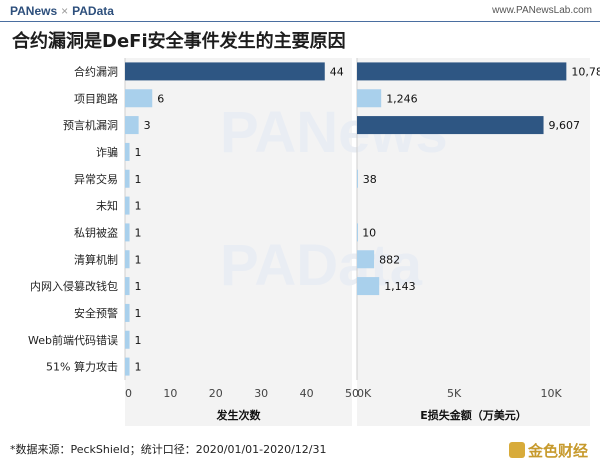 This screenshot has width=600, height=468. Describe the element at coordinates (565, 125) in the screenshot. I see `right-data-label: 9,607` at that location.